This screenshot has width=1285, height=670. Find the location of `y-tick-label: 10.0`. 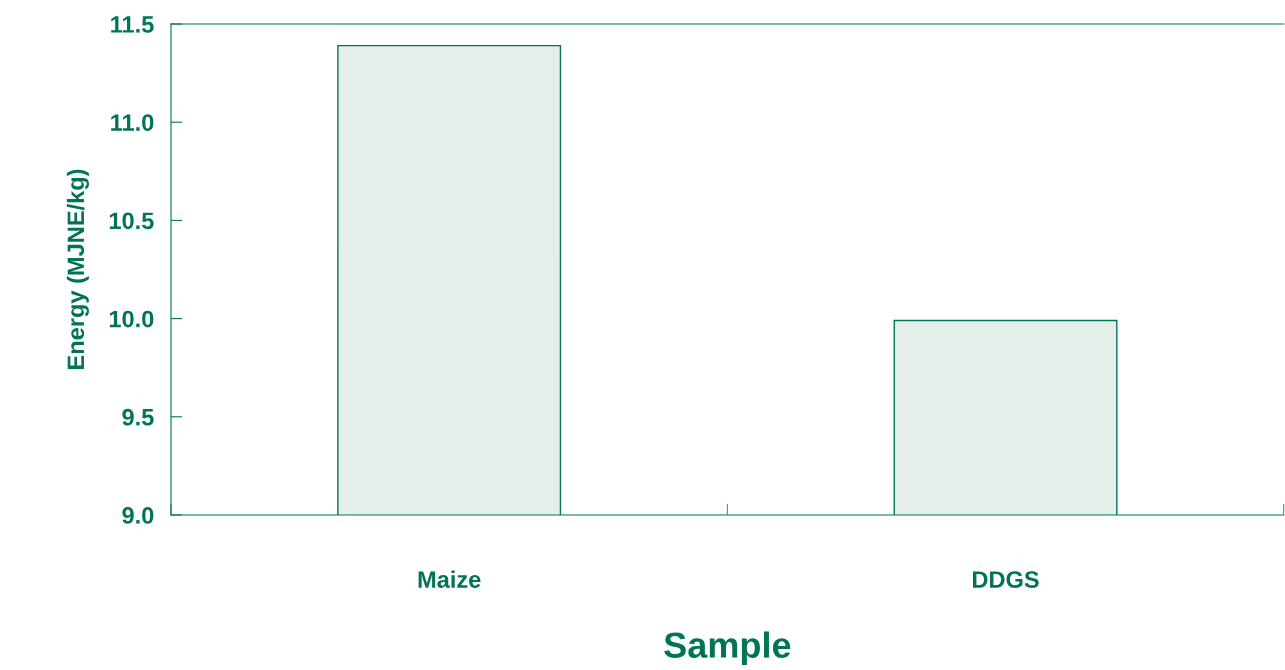

y-tick-label: 10.0 is located at coordinates (131, 319).